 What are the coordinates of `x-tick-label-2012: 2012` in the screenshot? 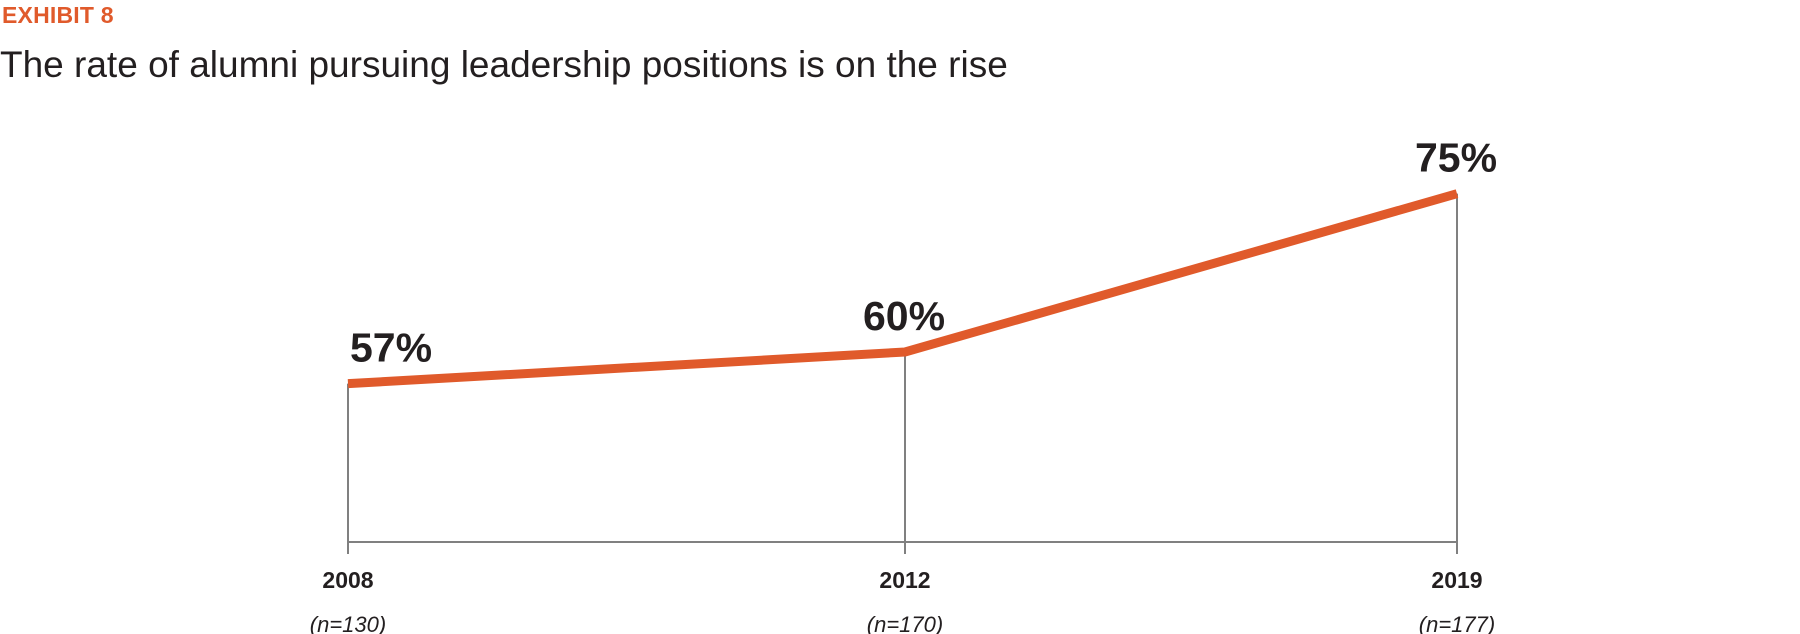 It's located at (904, 580).